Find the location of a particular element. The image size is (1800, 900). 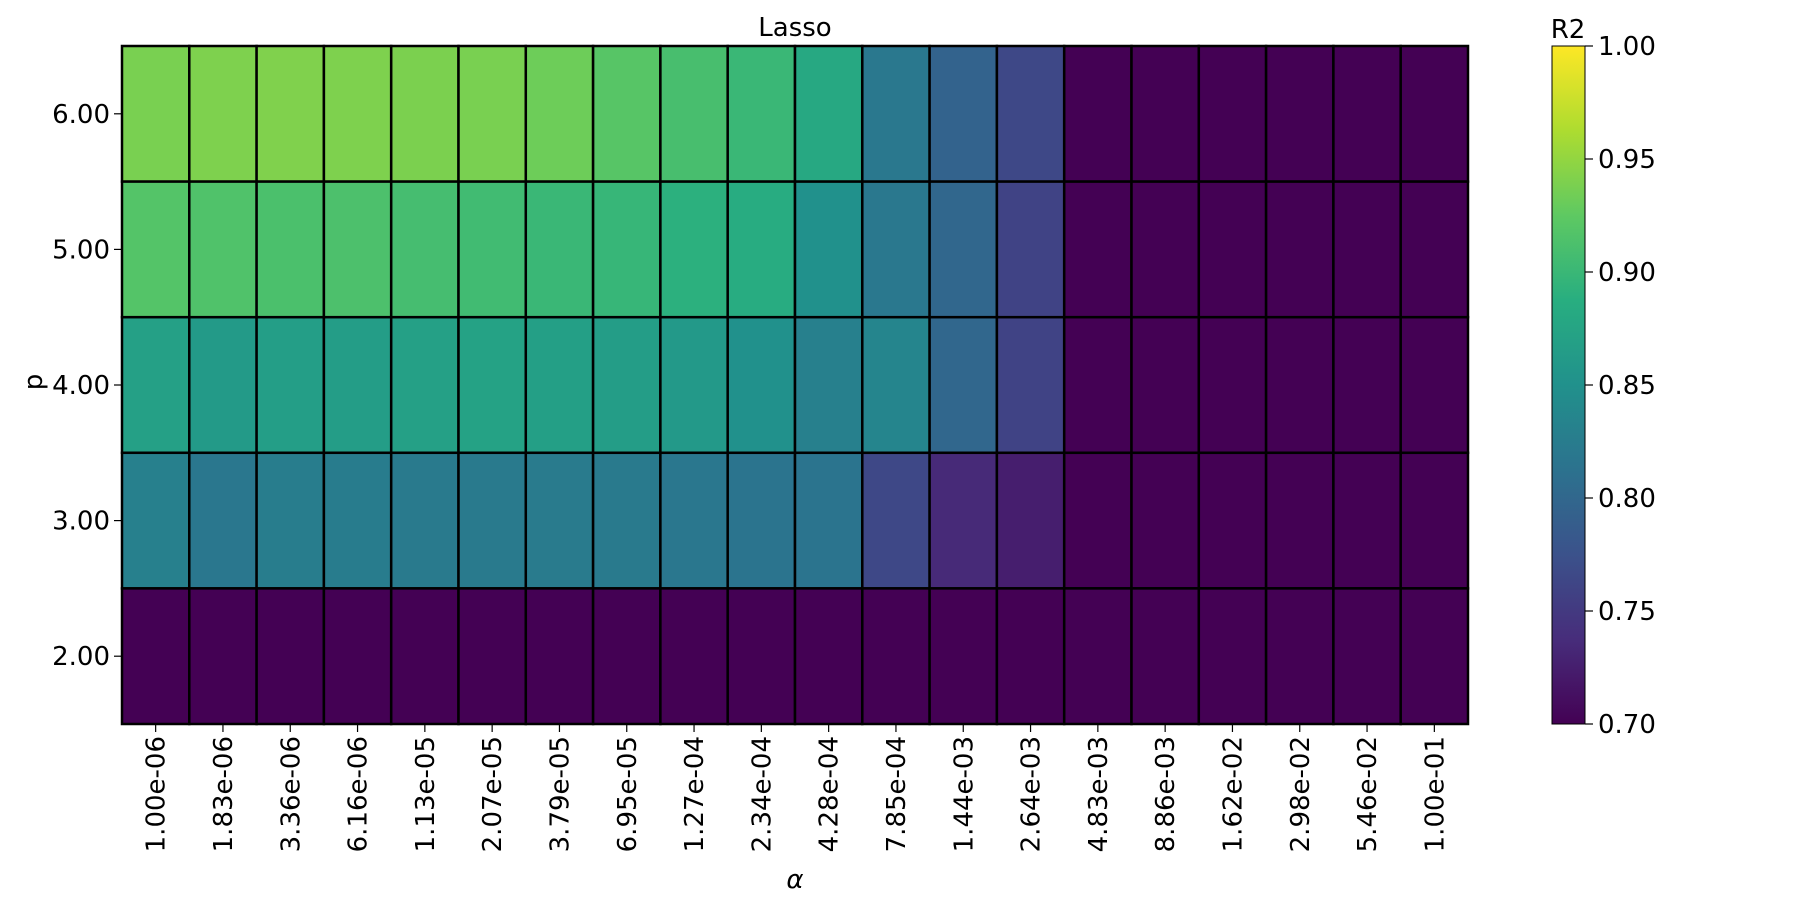

colorbar-tick-label: 0.85 is located at coordinates (1627, 386).